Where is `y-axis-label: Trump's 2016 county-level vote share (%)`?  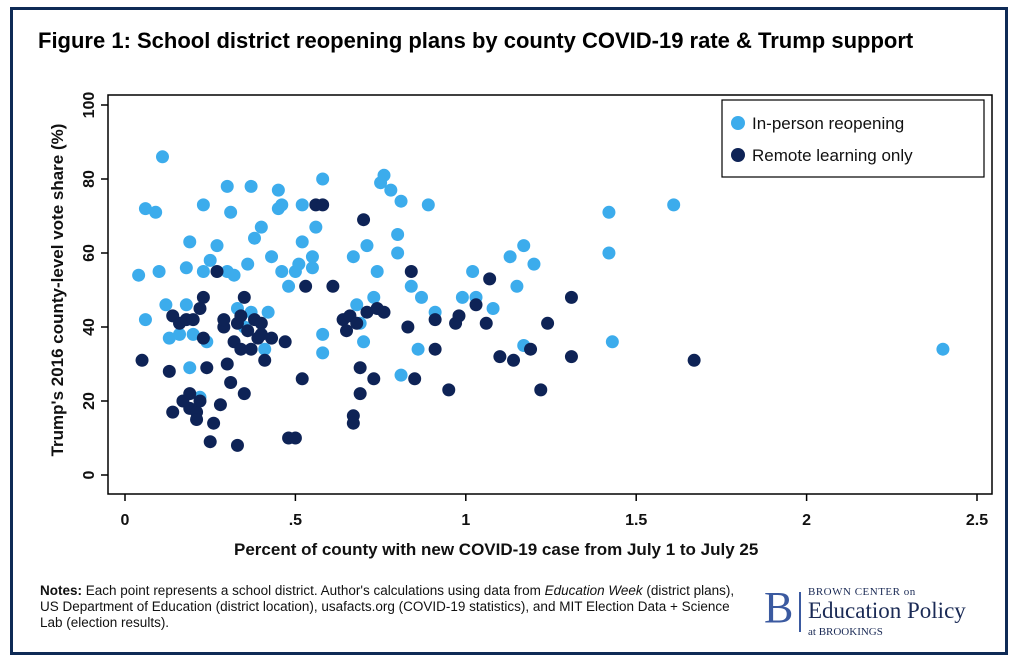
y-axis-label: Trump's 2016 county-level vote share (%) is located at coordinates (57, 290).